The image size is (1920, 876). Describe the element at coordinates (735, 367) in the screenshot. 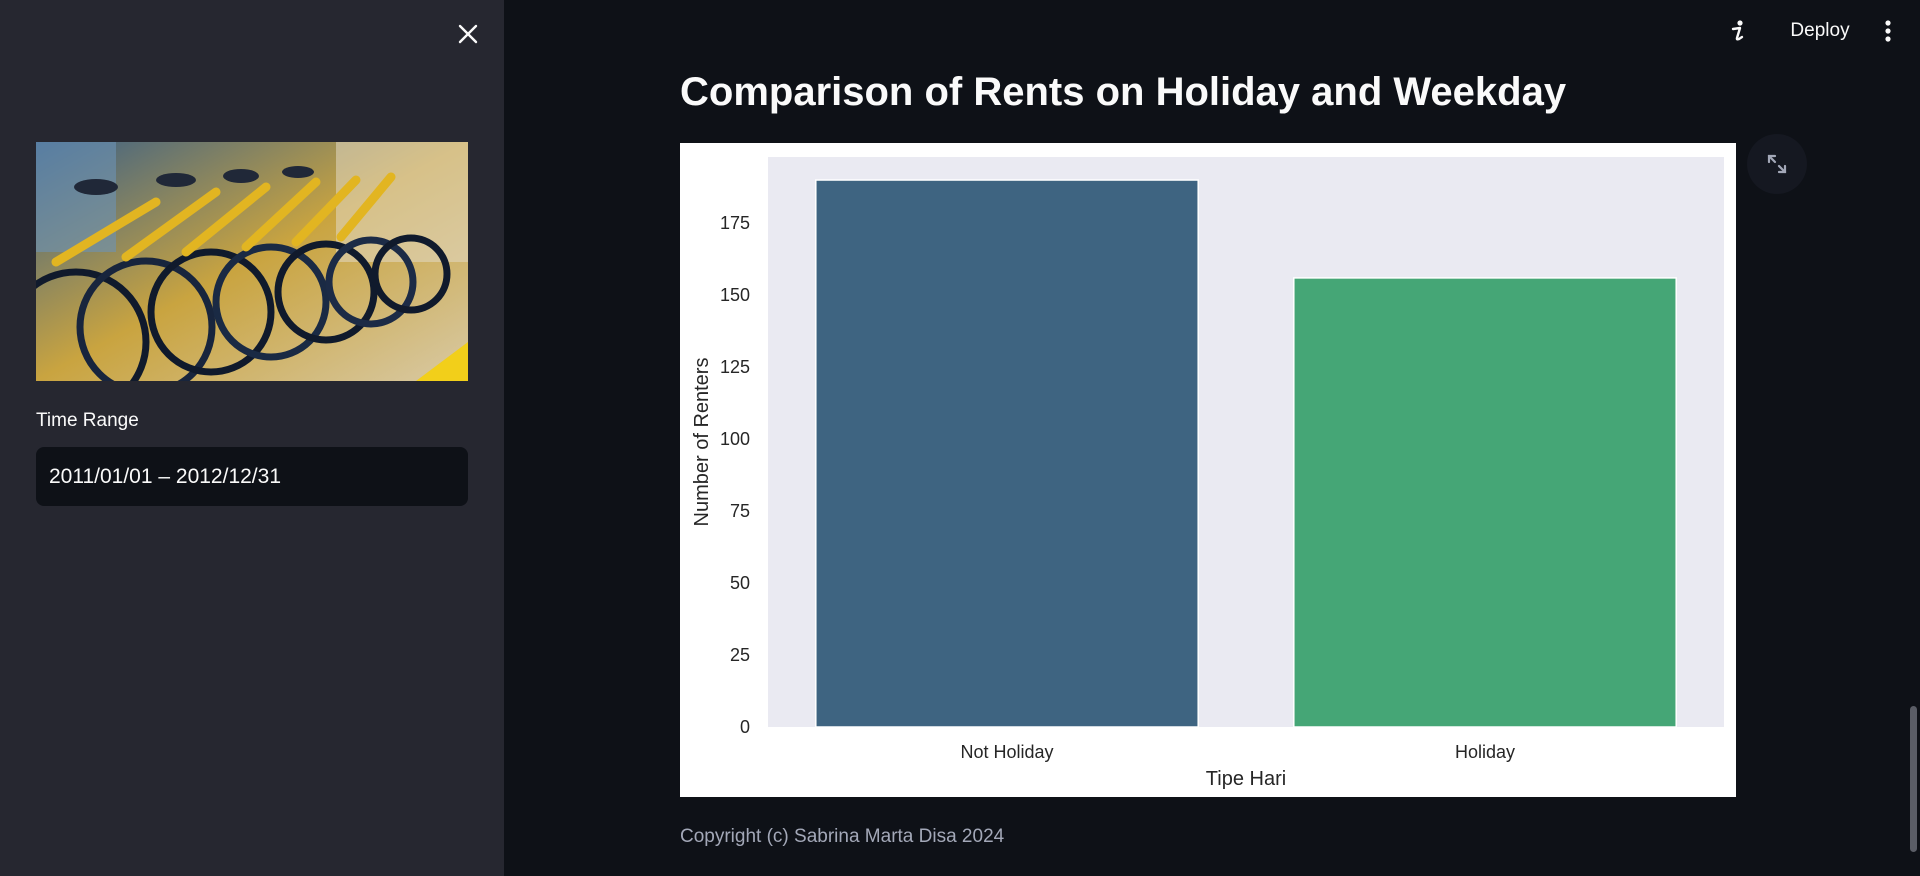

I see `y-tick-label: 125` at that location.